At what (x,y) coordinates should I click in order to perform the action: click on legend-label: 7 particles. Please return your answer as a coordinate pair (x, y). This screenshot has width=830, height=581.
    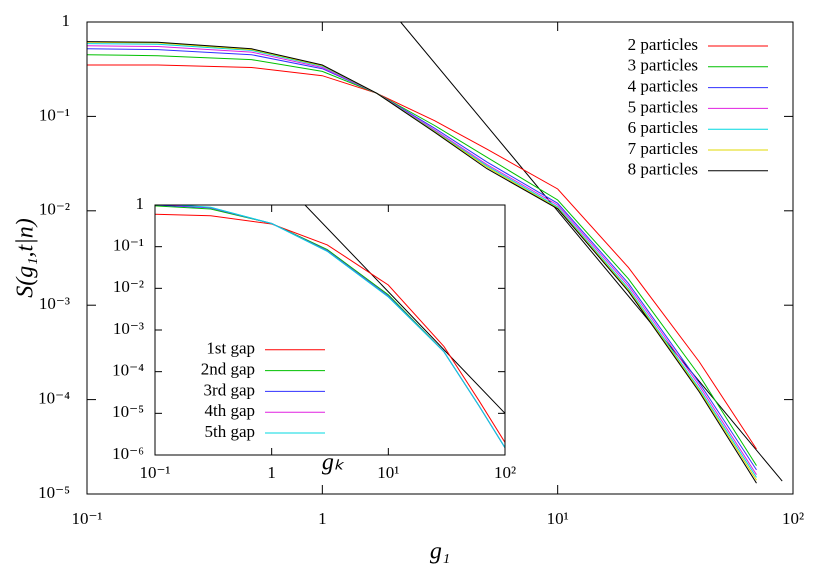
    Looking at the image, I should click on (663, 148).